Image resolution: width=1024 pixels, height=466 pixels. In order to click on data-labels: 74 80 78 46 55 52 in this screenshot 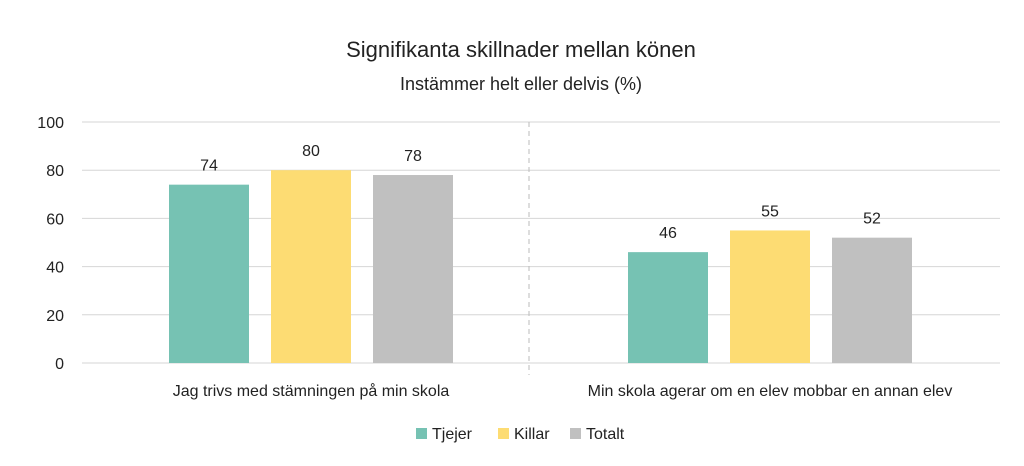, I will do `click(540, 192)`.